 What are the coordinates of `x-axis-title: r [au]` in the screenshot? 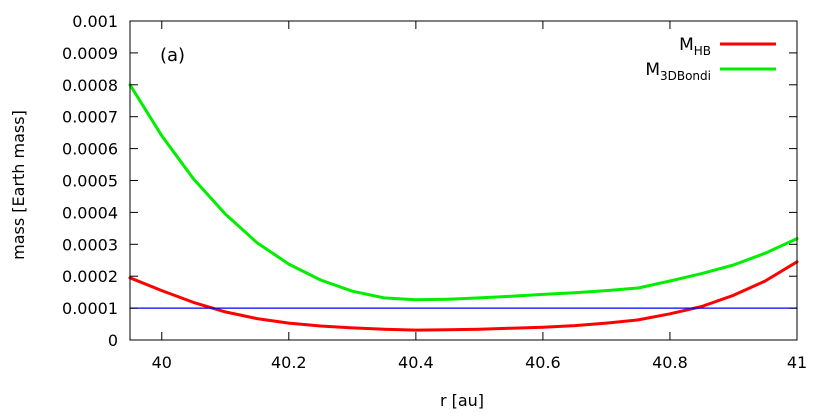 It's located at (462, 400).